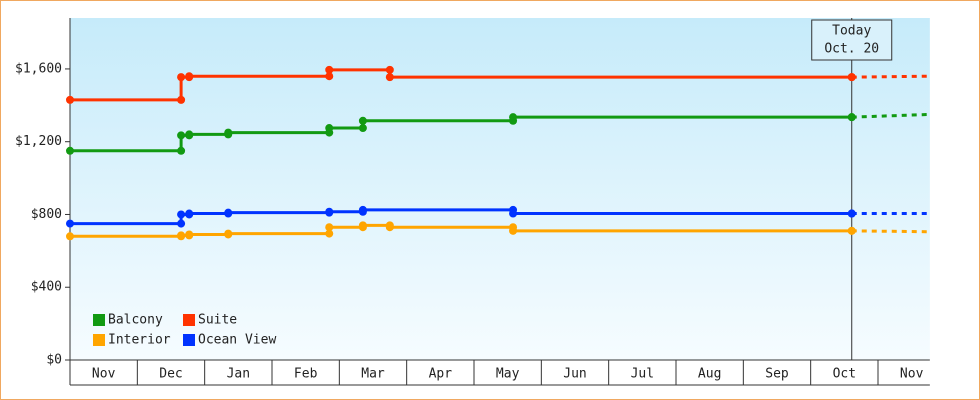  Describe the element at coordinates (777, 374) in the screenshot. I see `x-tick-label: Sep` at that location.